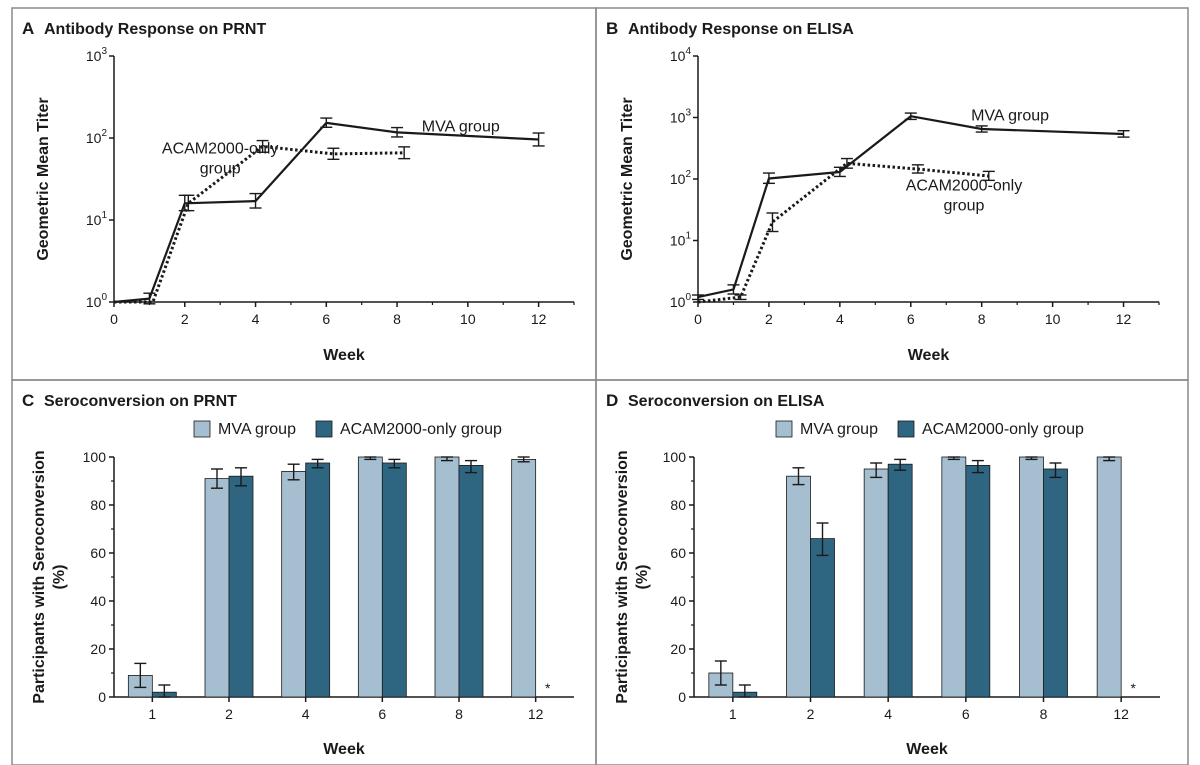 This screenshot has height=765, width=1200. Describe the element at coordinates (344, 749) in the screenshot. I see `x-axis-label: Week` at that location.